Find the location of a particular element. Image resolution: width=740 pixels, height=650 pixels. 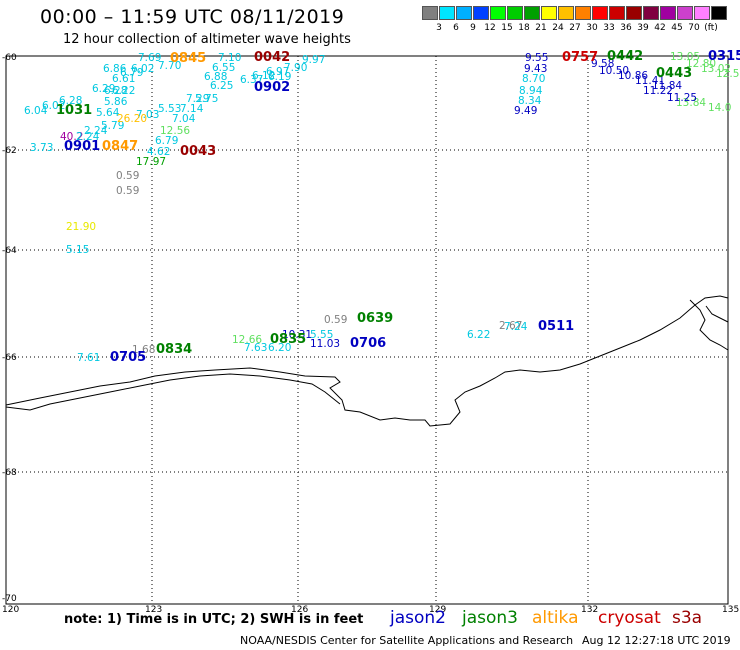

wave-height-value: 6.25 is located at coordinates (222, 86).